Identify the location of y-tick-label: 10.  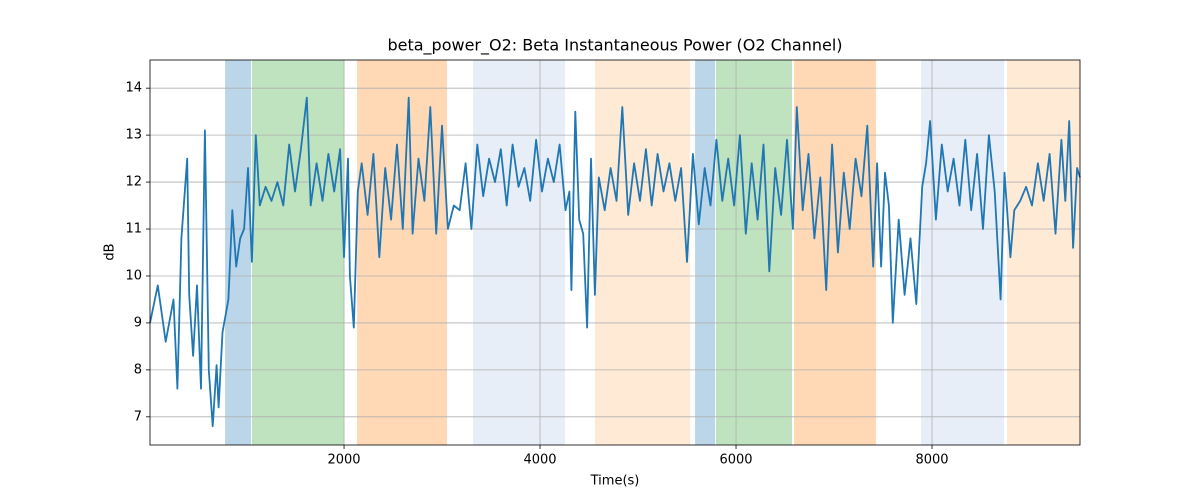
(133, 275).